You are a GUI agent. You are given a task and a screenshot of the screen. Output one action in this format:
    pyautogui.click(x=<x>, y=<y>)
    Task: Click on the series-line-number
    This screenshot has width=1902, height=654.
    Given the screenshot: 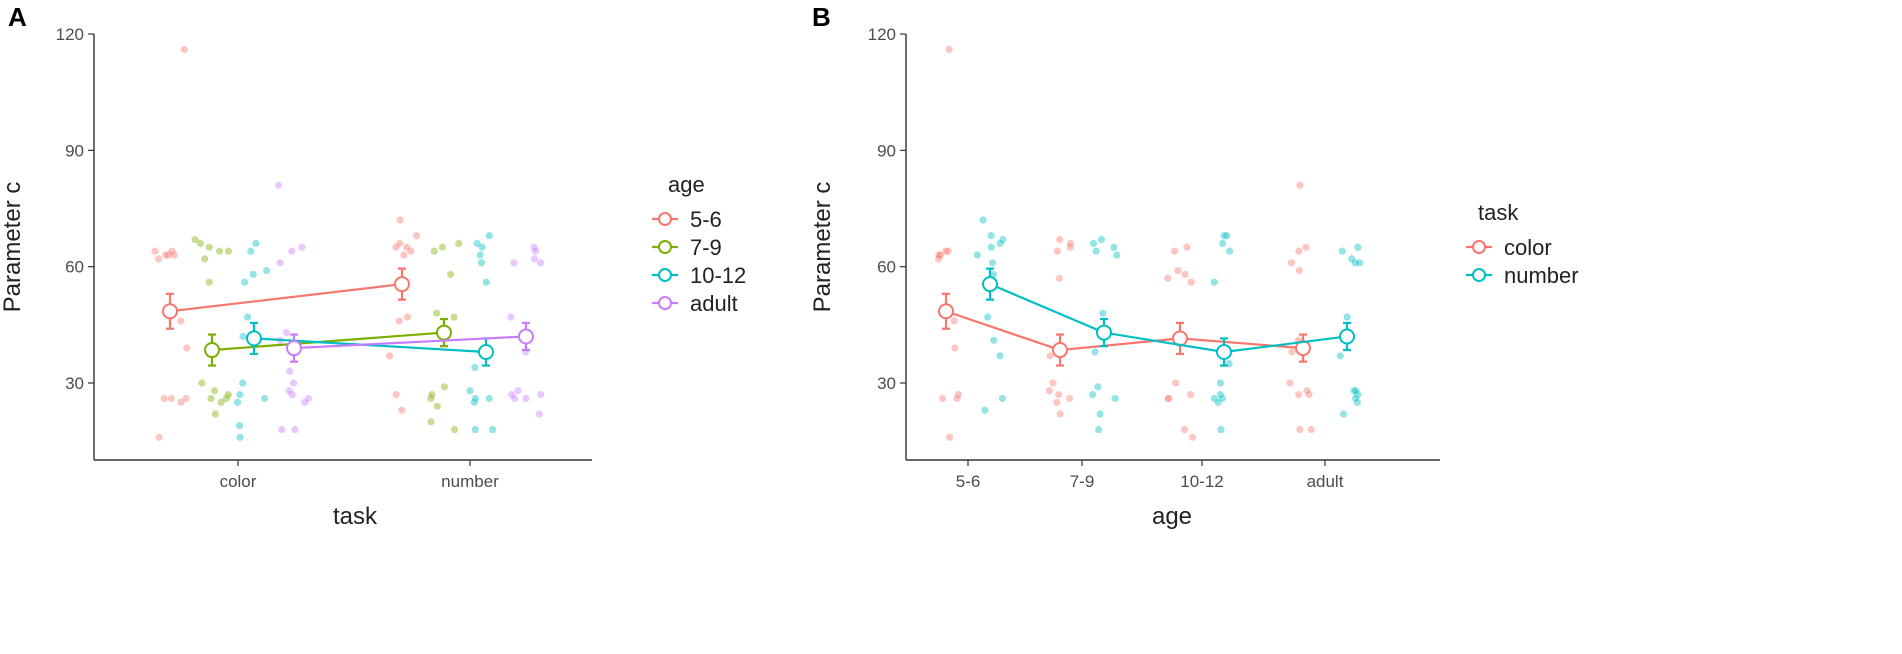 What is the action you would take?
    pyautogui.click(x=1168, y=318)
    